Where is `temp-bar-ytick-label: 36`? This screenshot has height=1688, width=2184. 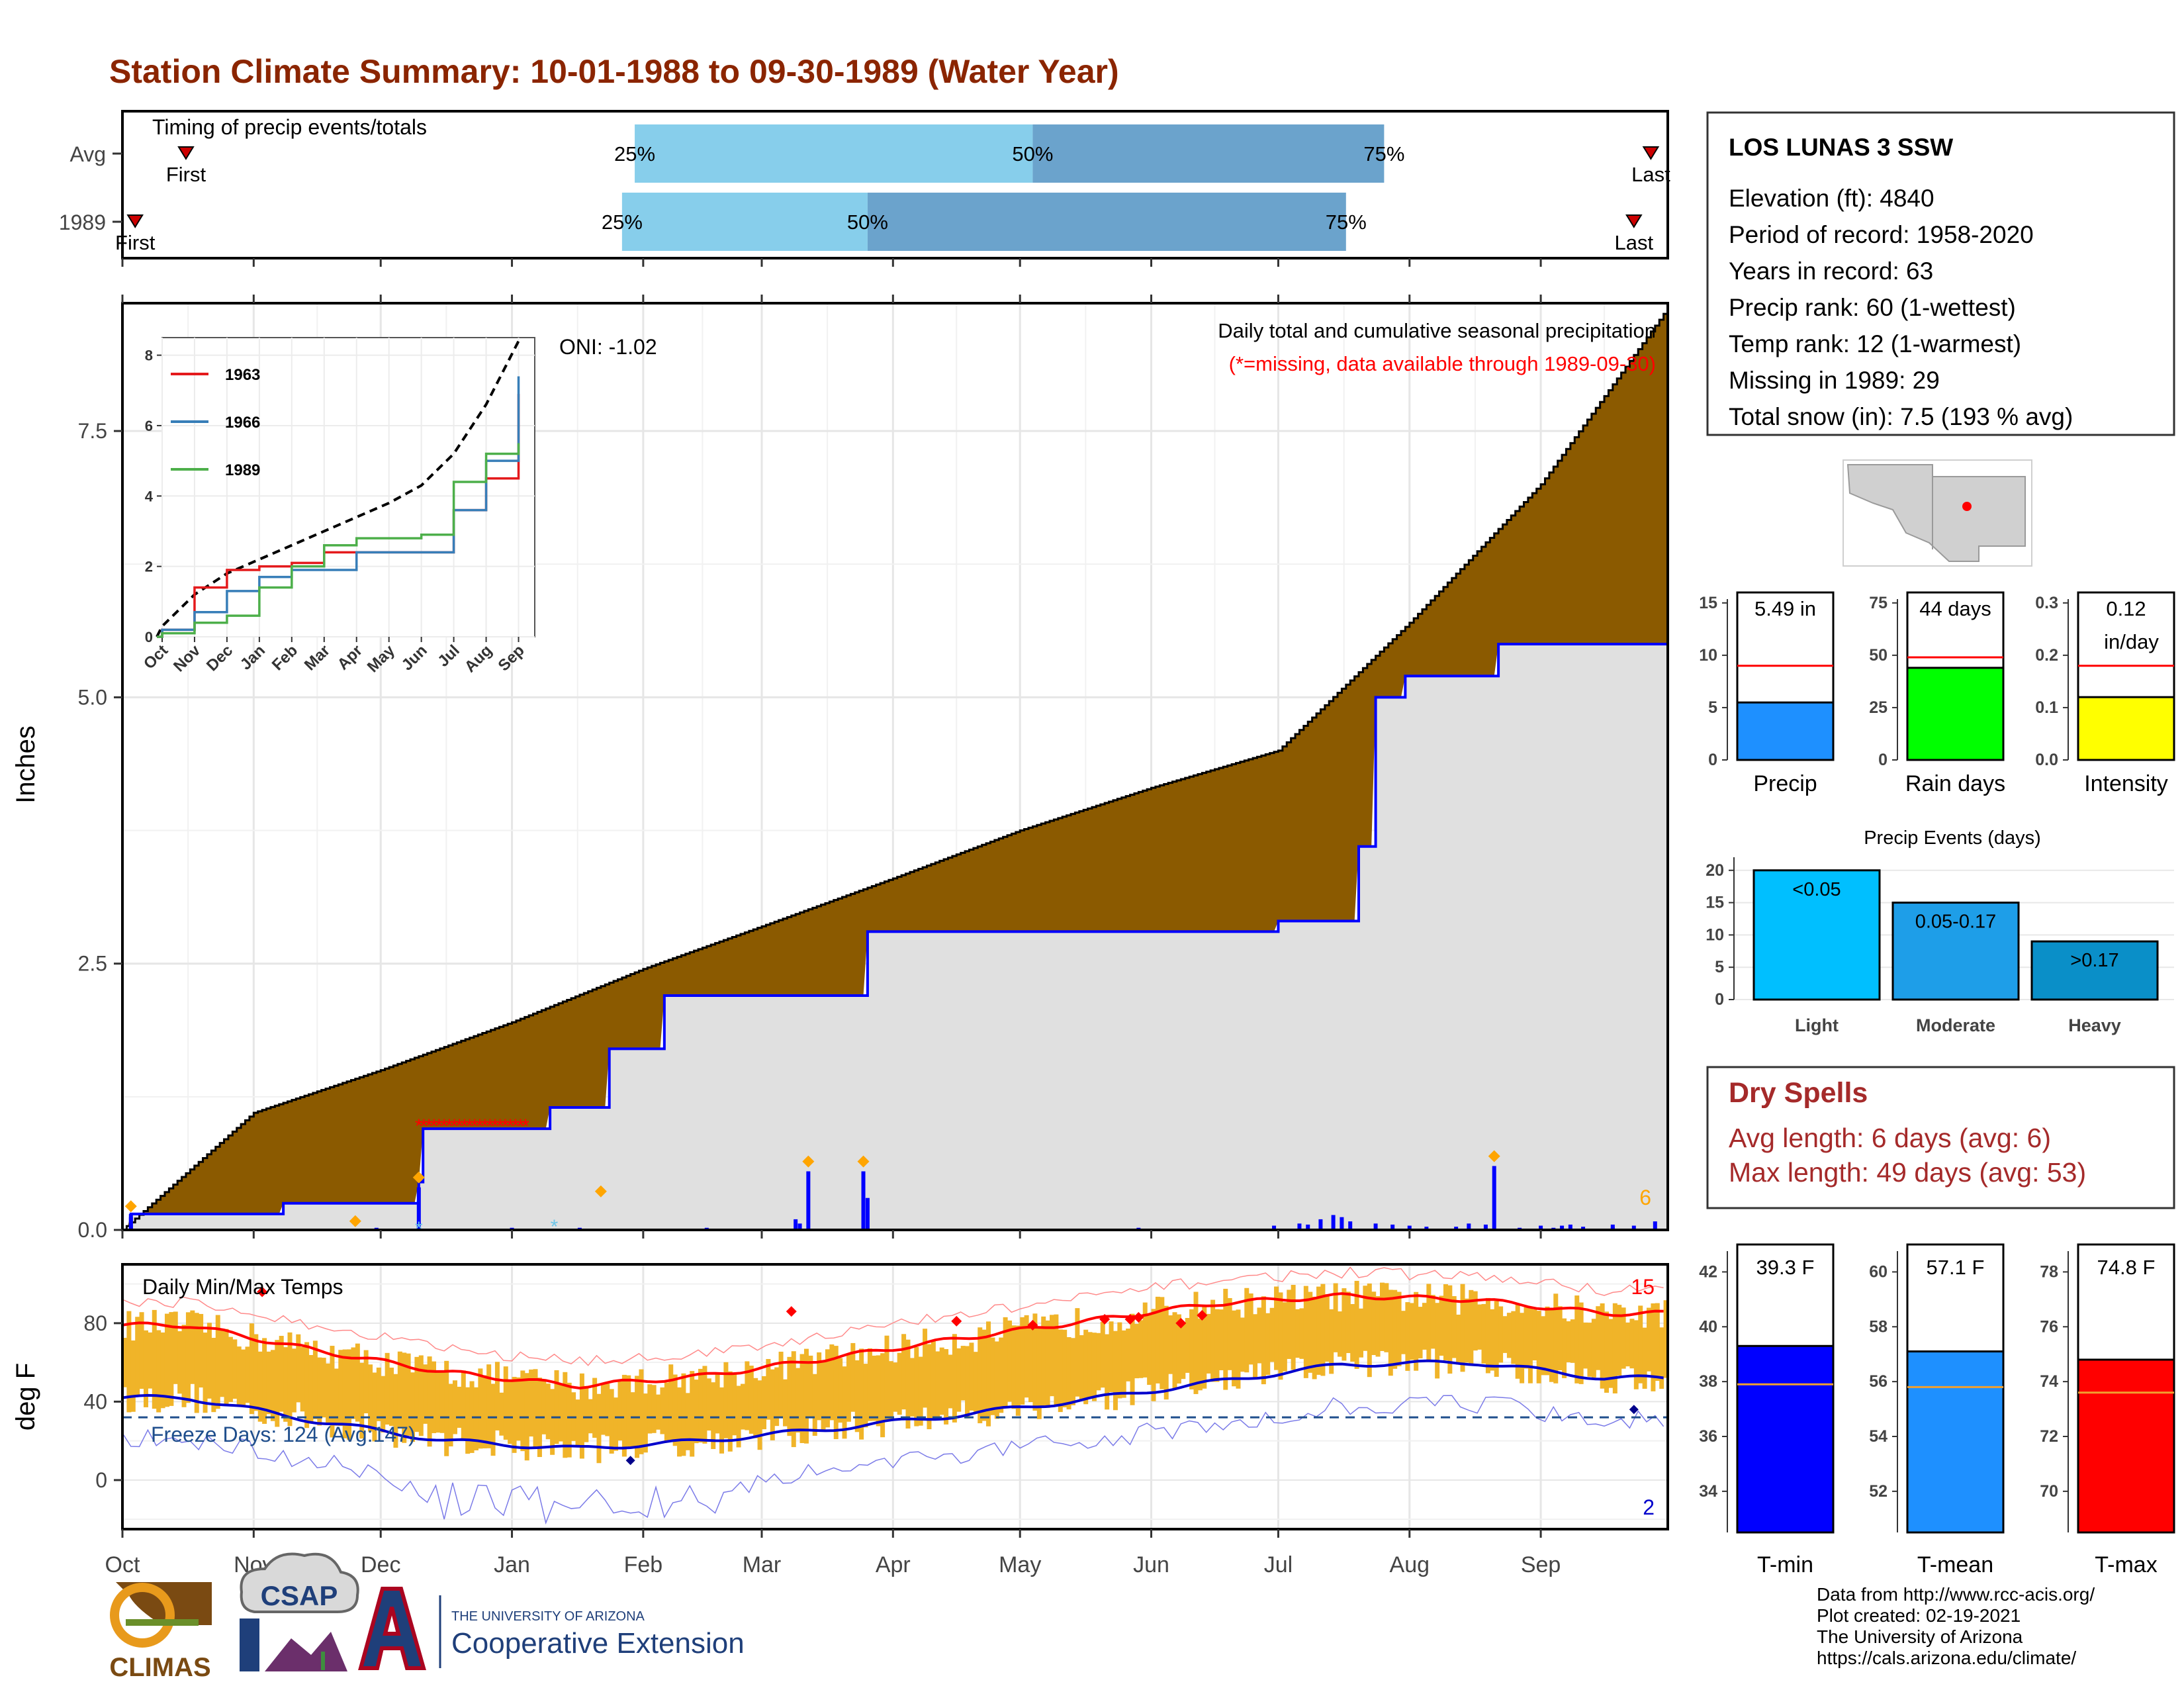
temp-bar-ytick-label: 36 is located at coordinates (1708, 1436).